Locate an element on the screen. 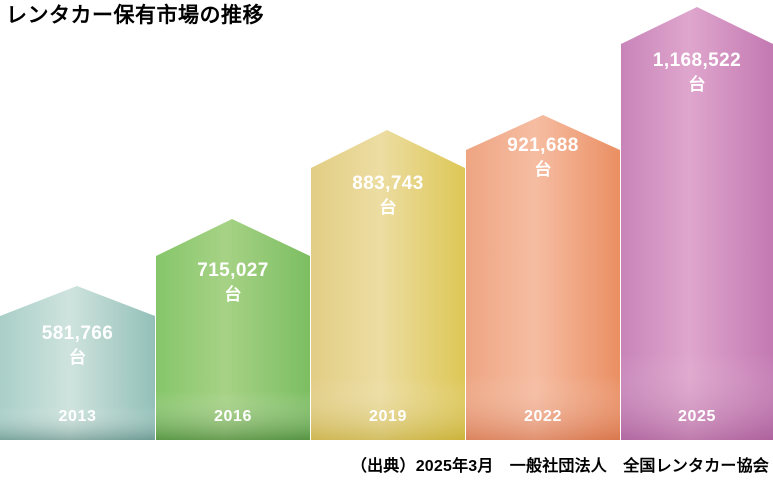 The height and width of the screenshot is (480, 773). bar-2013 is located at coordinates (77, 363).